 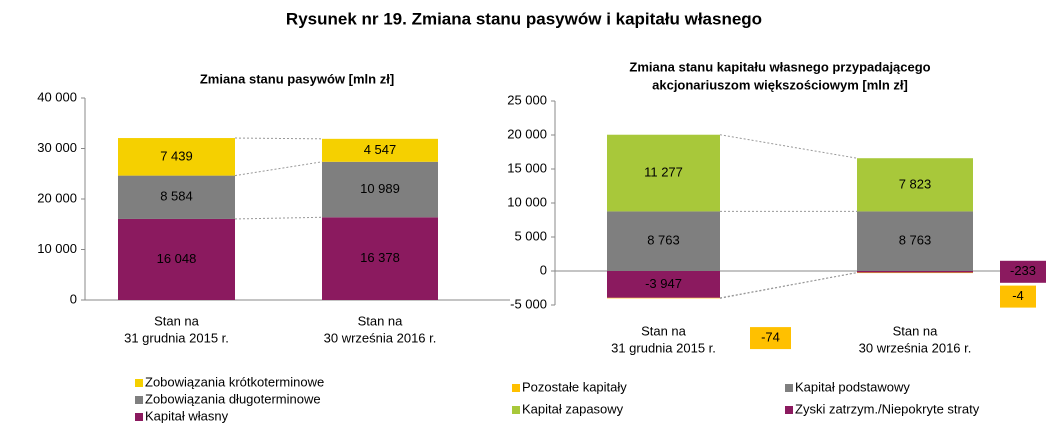 I want to click on chart-title: Zmiana stanu pasywów [mln zł], so click(x=297, y=78).